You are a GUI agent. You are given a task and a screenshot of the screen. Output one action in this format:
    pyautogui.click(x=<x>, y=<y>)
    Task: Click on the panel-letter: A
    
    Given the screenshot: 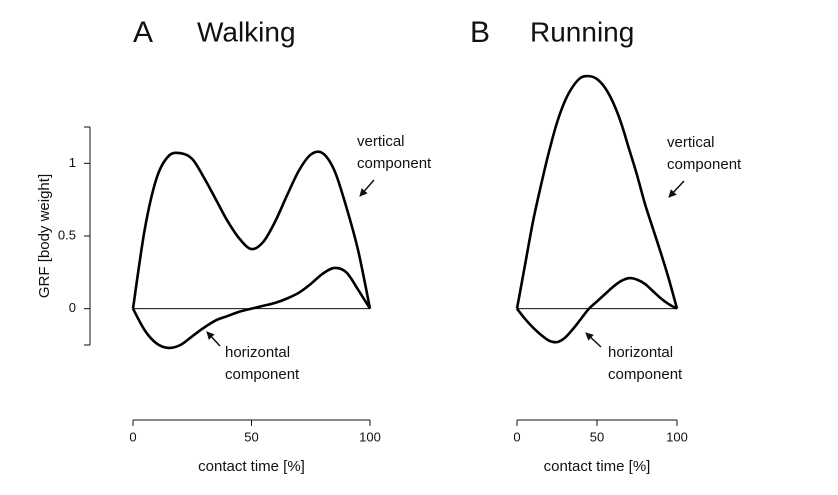 What is the action you would take?
    pyautogui.click(x=143, y=32)
    